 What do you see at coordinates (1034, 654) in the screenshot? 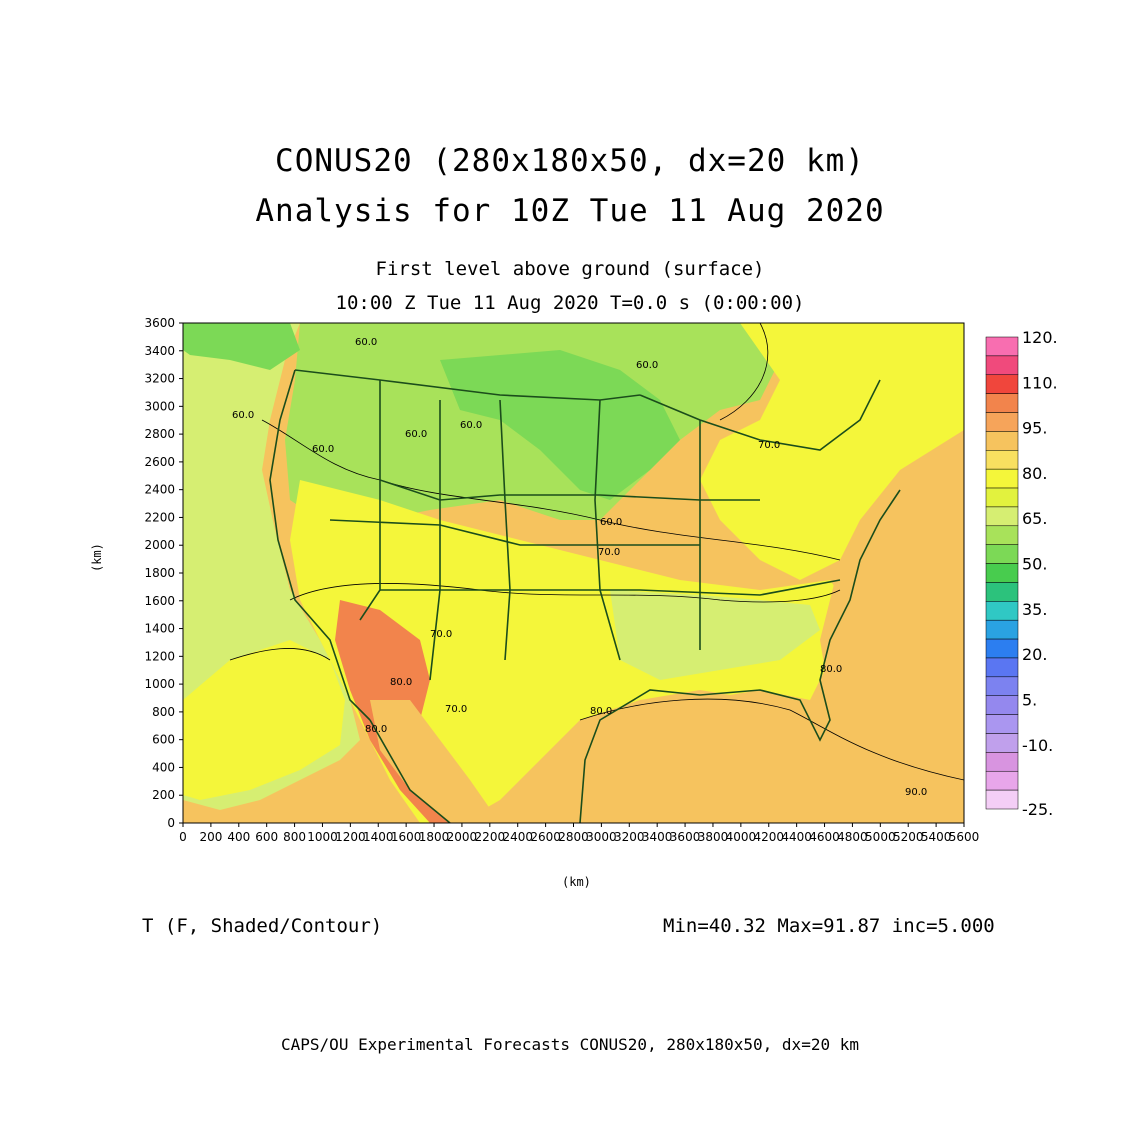
I see `colorbar-label: 20.` at bounding box center [1034, 654].